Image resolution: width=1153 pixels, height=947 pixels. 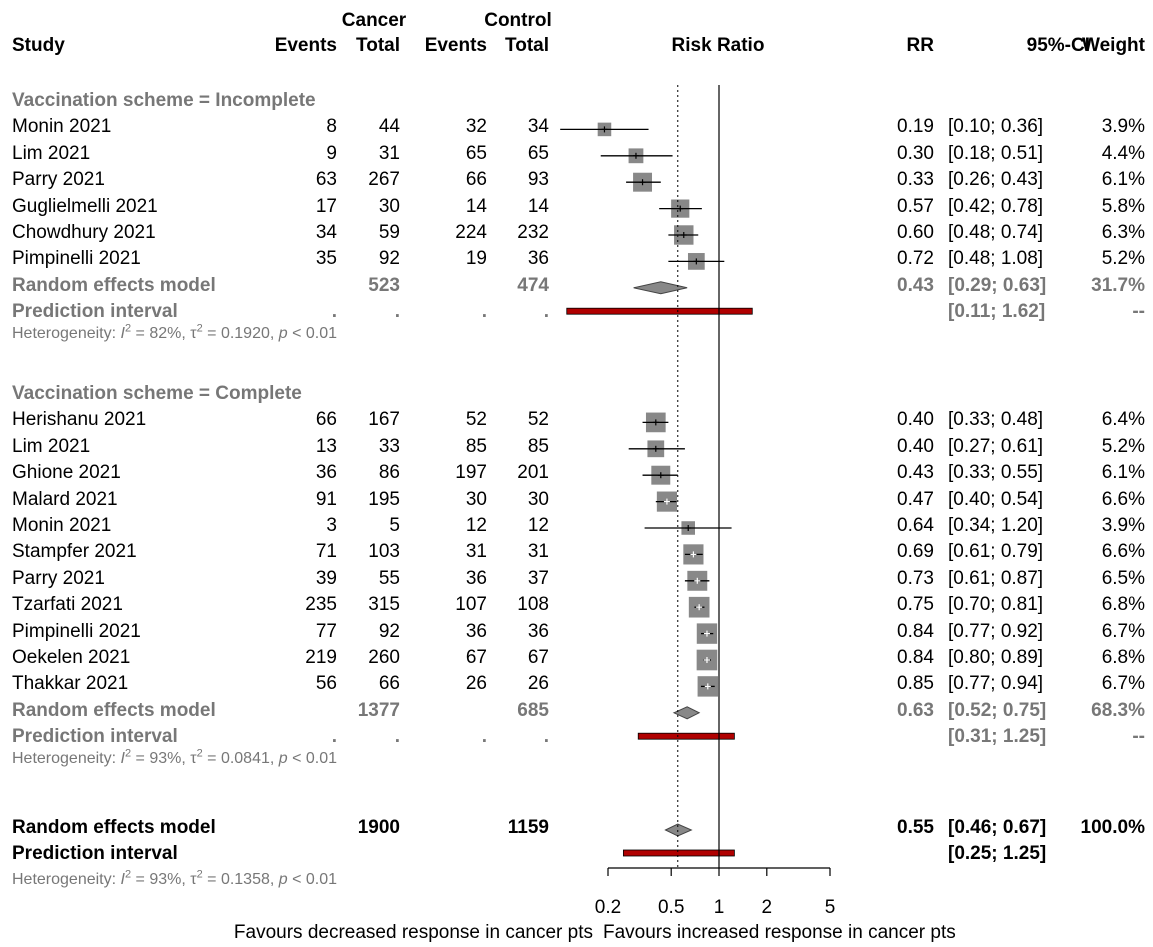 I want to click on subgroup-model-rr: 0.63, so click(x=915, y=710).